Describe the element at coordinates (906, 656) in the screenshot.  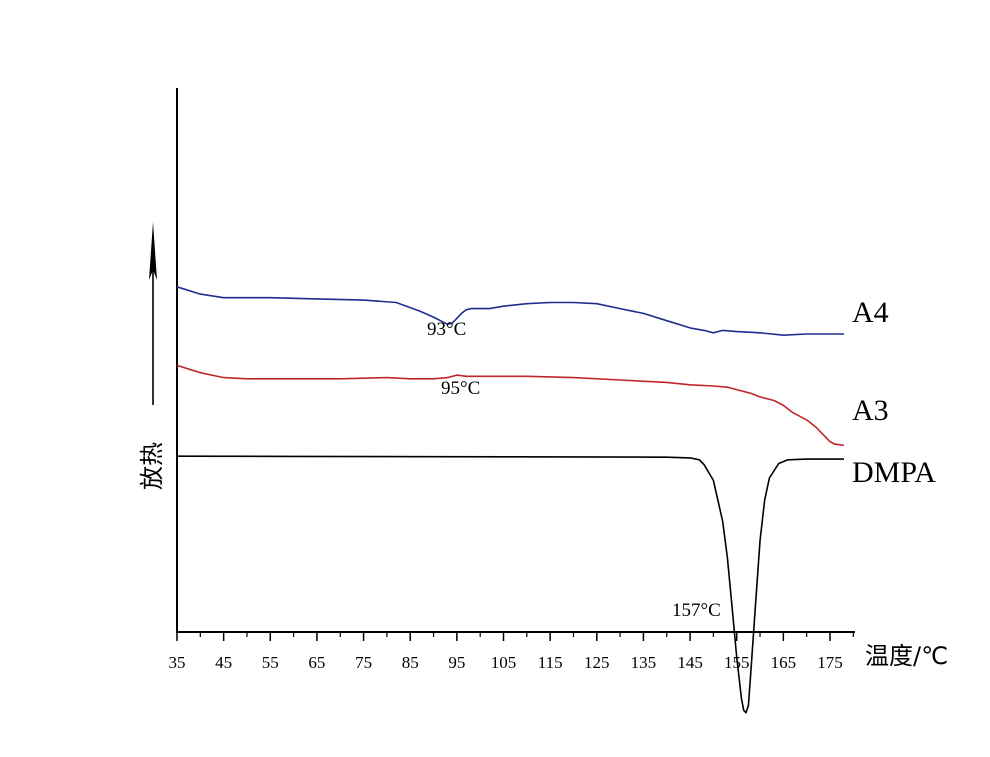
I see `x-axis-label: 温度/℃` at that location.